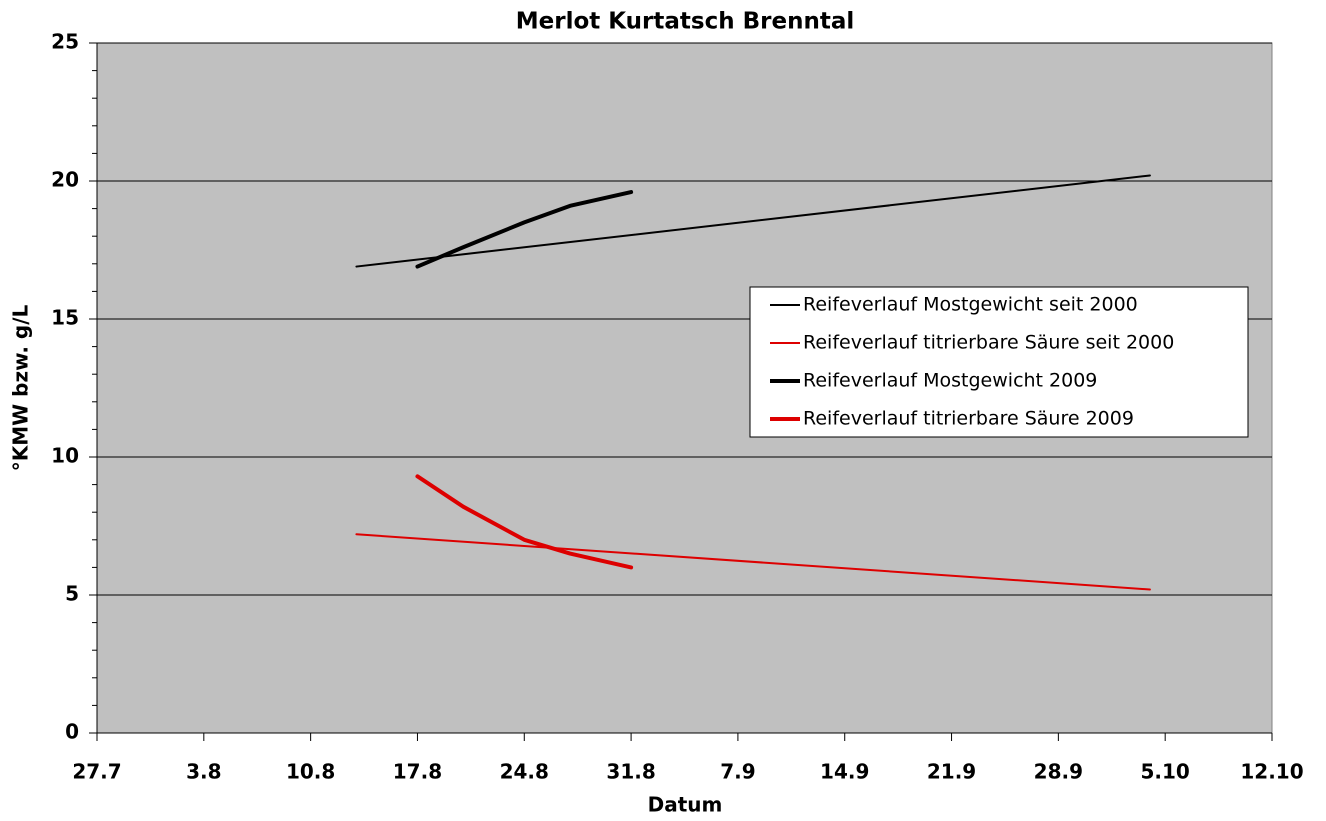 The height and width of the screenshot is (821, 1326). What do you see at coordinates (65, 318) in the screenshot?
I see `y-tick-label: 15` at bounding box center [65, 318].